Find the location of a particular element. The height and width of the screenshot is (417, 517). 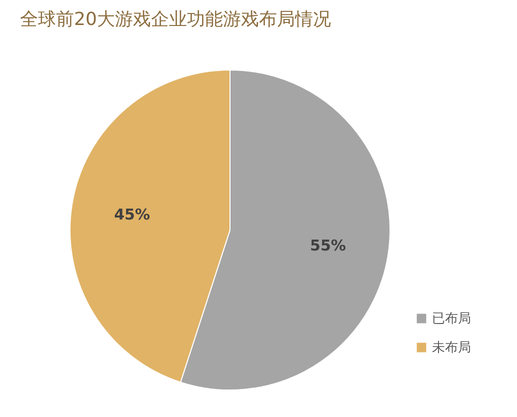

data-label: 55% is located at coordinates (328, 245).